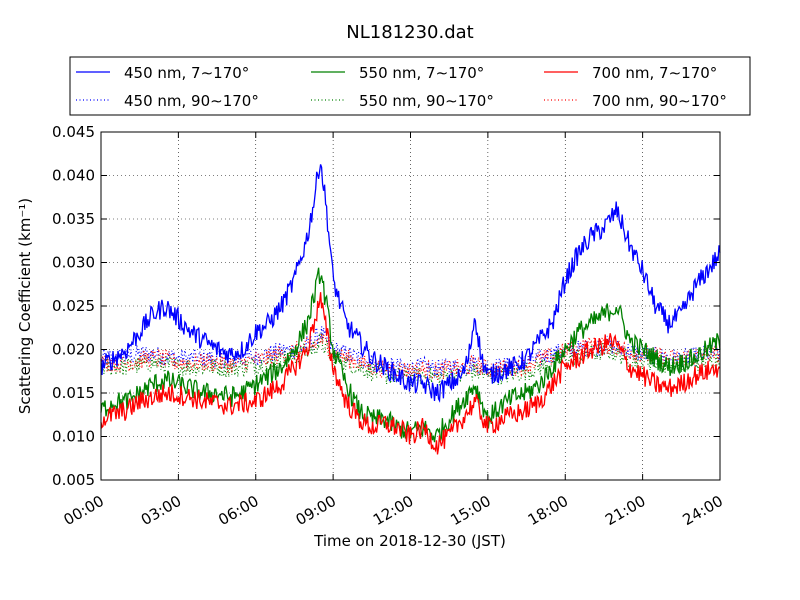  Describe the element at coordinates (409, 541) in the screenshot. I see `x-axis-label: Time on 2018-12-30 (JST)` at that location.